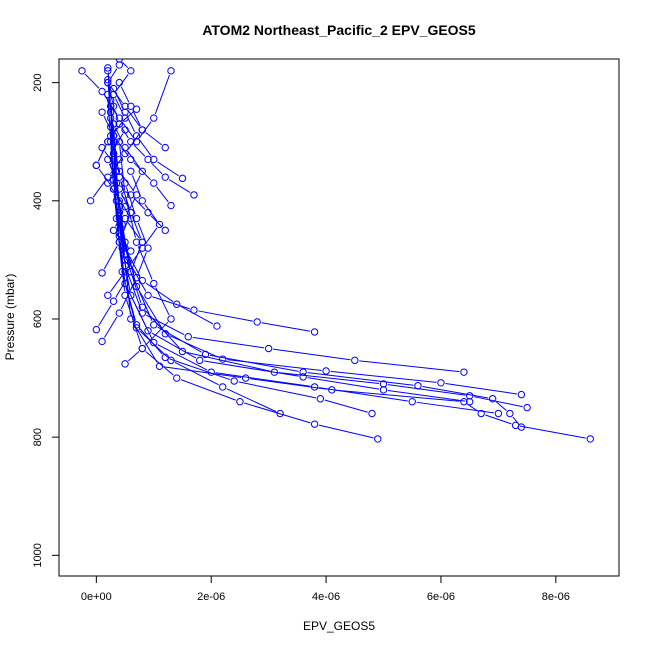 The height and width of the screenshot is (650, 650). What do you see at coordinates (96, 597) in the screenshot?
I see `x-tick-label: 0e+00` at bounding box center [96, 597].